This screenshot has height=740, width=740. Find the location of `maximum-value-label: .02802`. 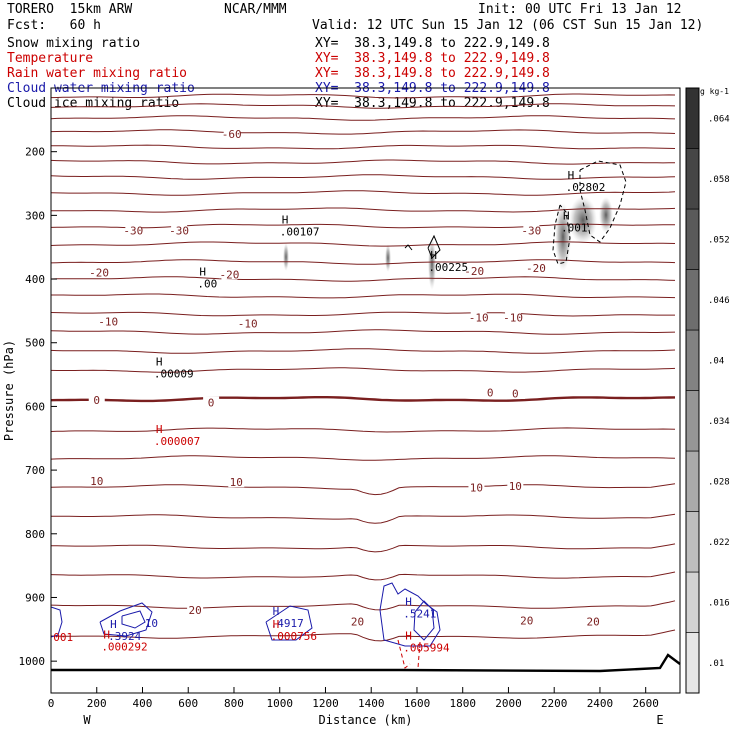

maximum-value-label: .02802 is located at coordinates (586, 187).